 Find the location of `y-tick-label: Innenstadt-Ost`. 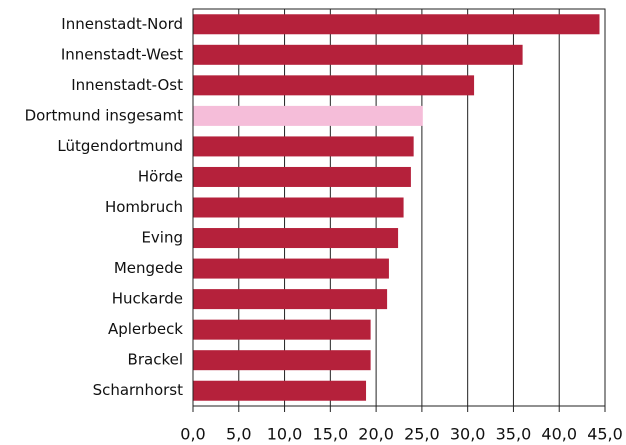

y-tick-label: Innenstadt-Ost is located at coordinates (127, 85).